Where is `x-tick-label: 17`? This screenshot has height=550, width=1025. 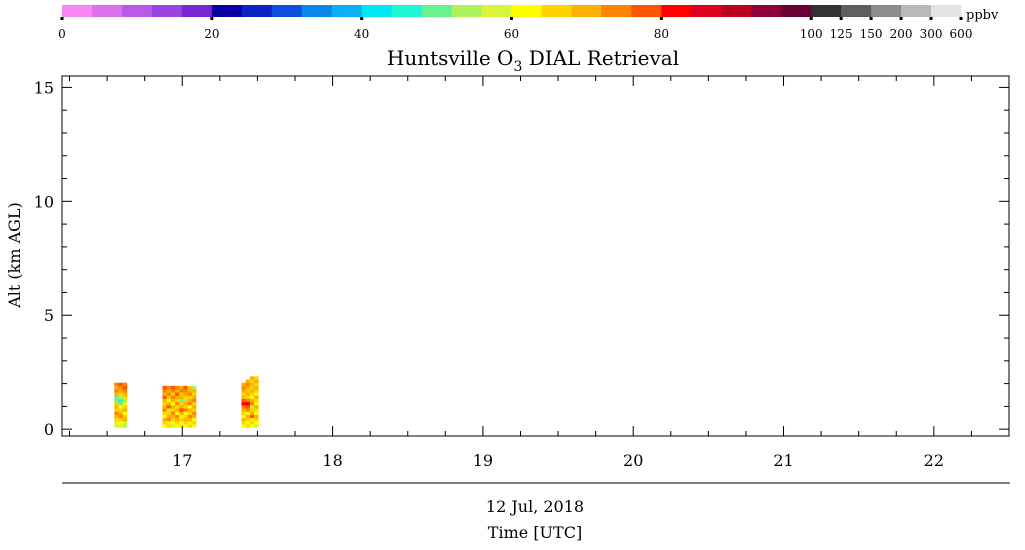 x-tick-label: 17 is located at coordinates (182, 460).